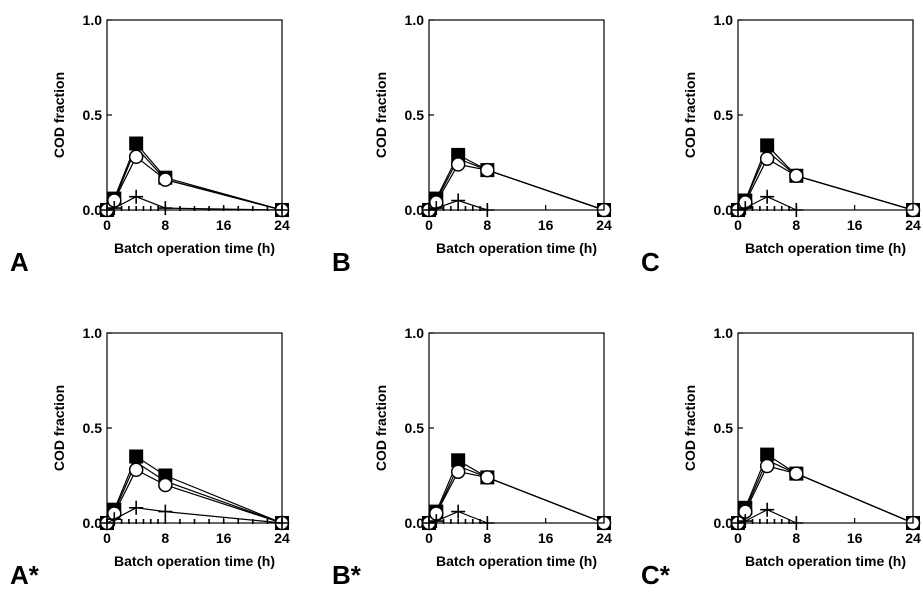 This screenshot has height=604, width=923. I want to click on panel-label: B*, so click(347, 575).